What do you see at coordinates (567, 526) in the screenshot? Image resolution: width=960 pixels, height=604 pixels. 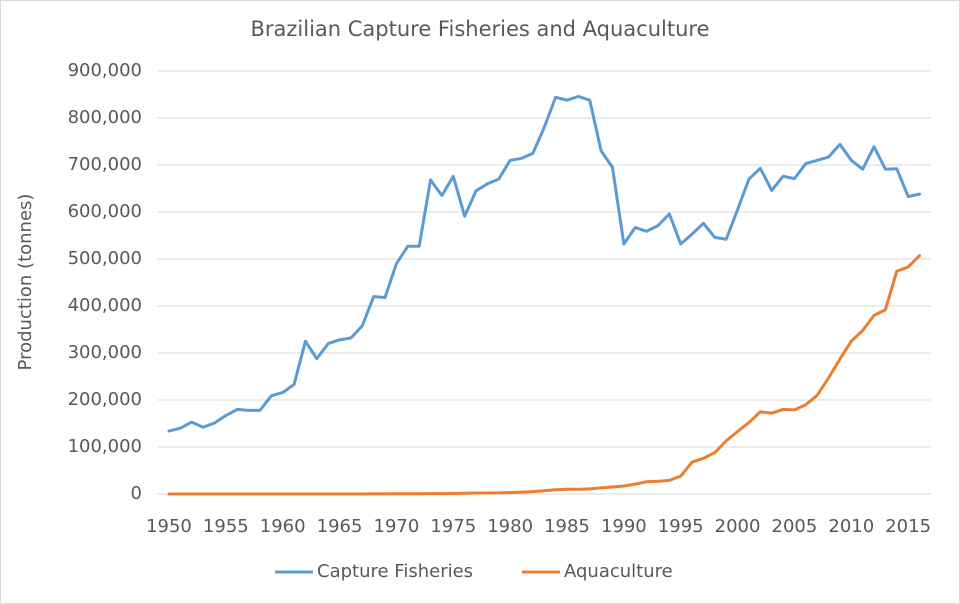 I see `x-tick-label: 1985` at bounding box center [567, 526].